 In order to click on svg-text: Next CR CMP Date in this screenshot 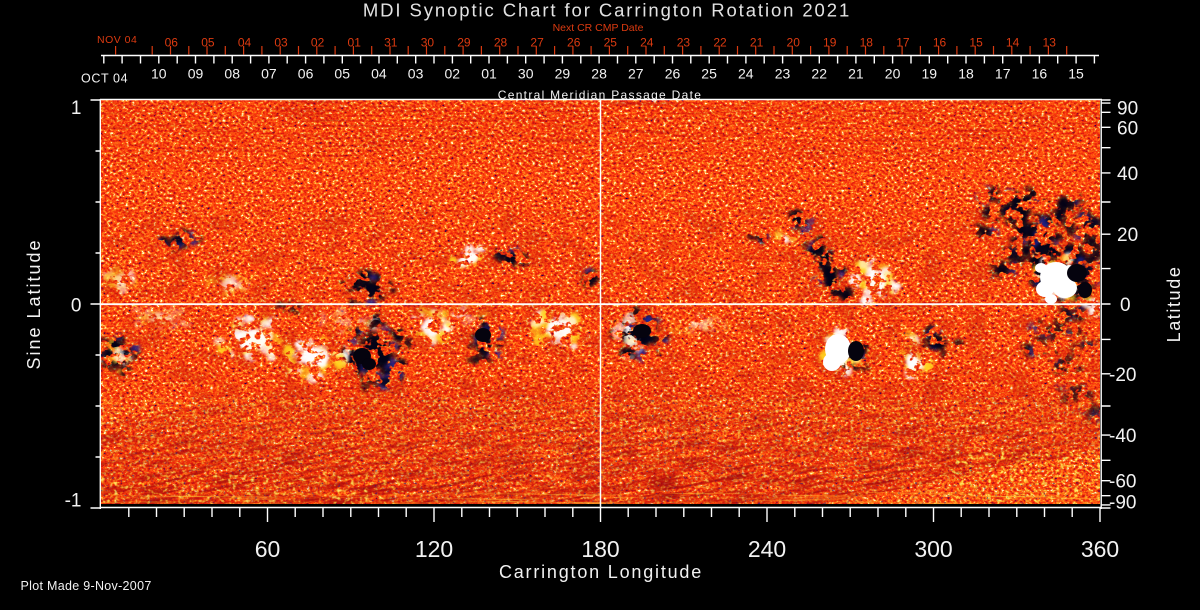, I will do `click(598, 28)`.